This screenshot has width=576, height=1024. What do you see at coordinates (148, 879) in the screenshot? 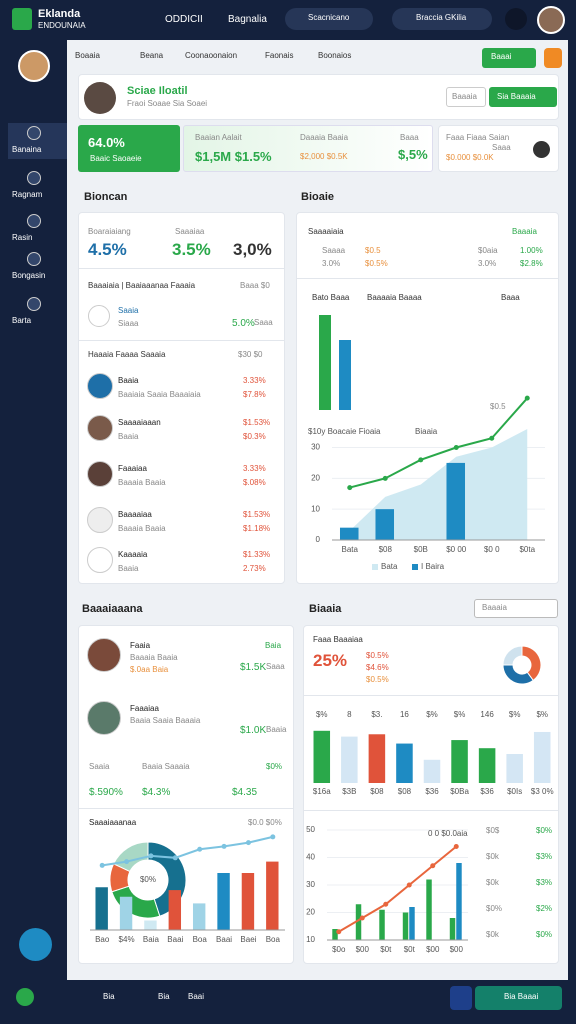
I see `center-label: $0%` at bounding box center [148, 879].